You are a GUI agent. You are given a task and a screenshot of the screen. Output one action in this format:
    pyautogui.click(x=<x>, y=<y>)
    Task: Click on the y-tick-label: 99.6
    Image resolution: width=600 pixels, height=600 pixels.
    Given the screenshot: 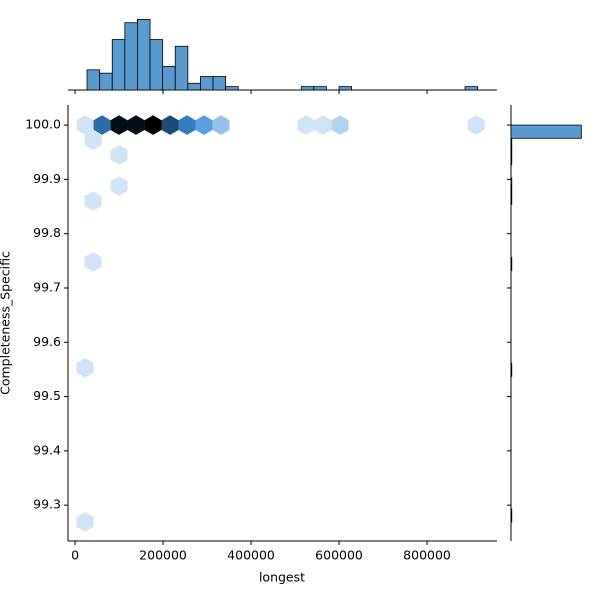 What is the action you would take?
    pyautogui.click(x=47, y=341)
    